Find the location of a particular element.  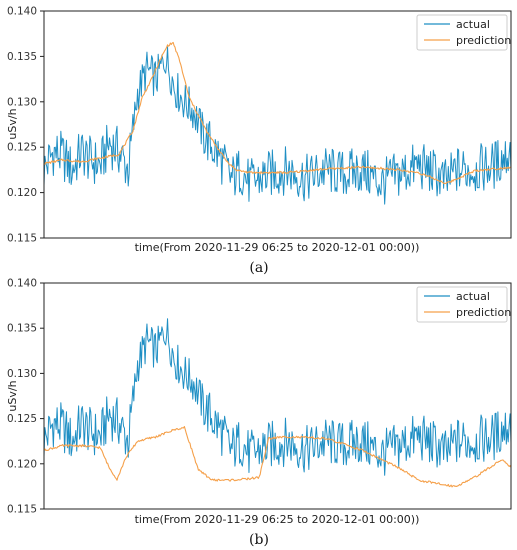

panel-caption: (b) is located at coordinates (259, 540).